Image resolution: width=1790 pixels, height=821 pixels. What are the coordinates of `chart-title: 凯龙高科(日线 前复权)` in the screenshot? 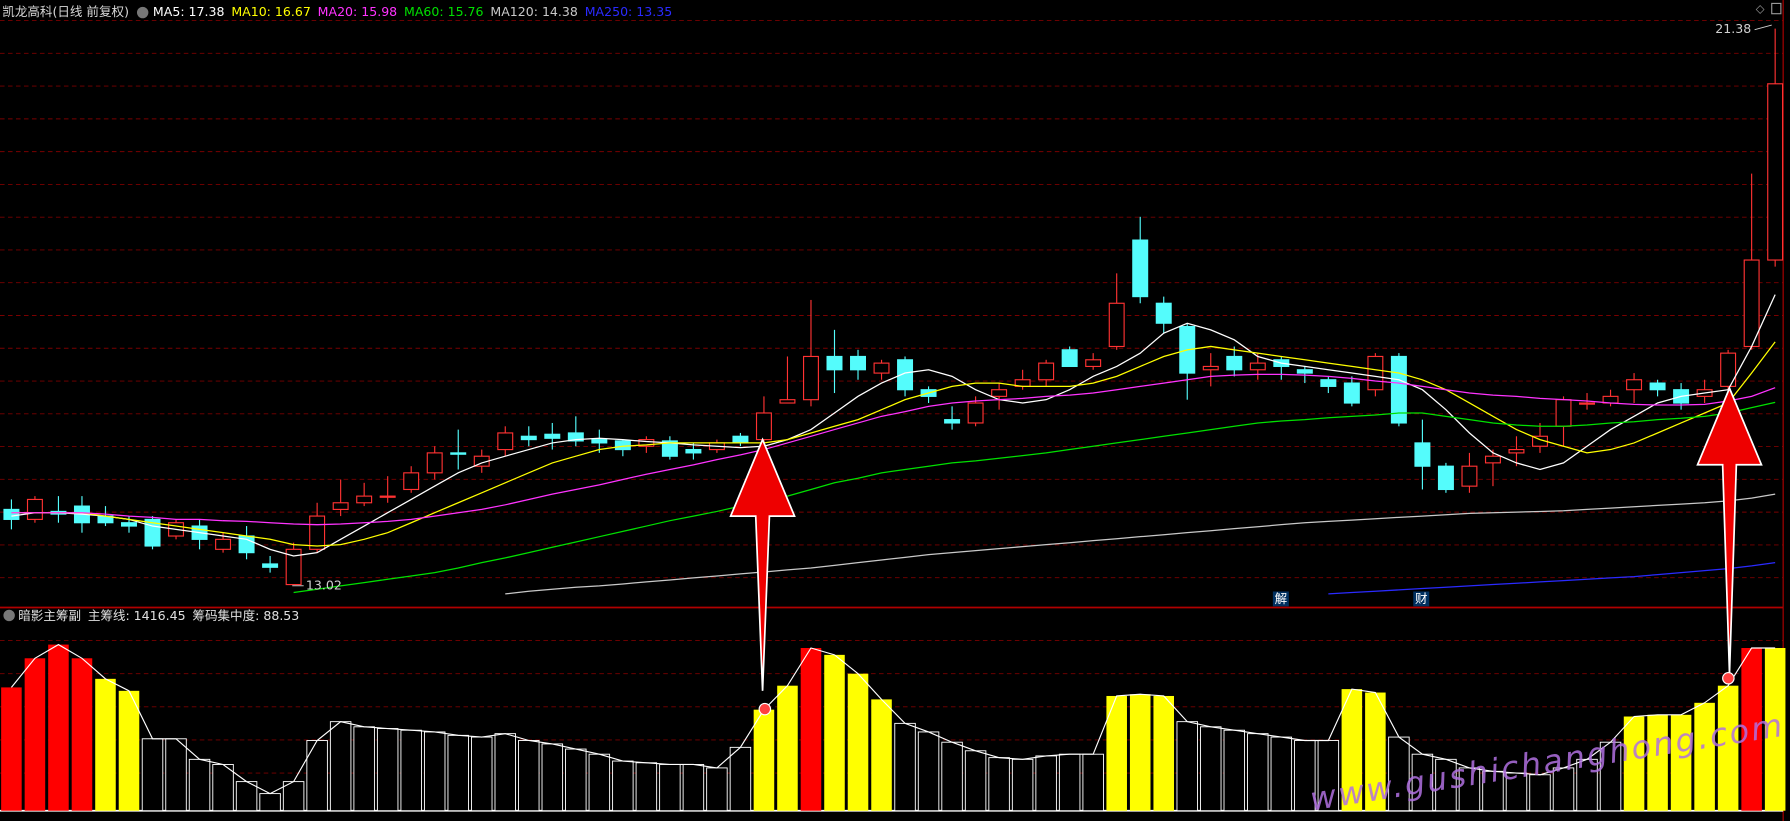 It's located at (65, 11).